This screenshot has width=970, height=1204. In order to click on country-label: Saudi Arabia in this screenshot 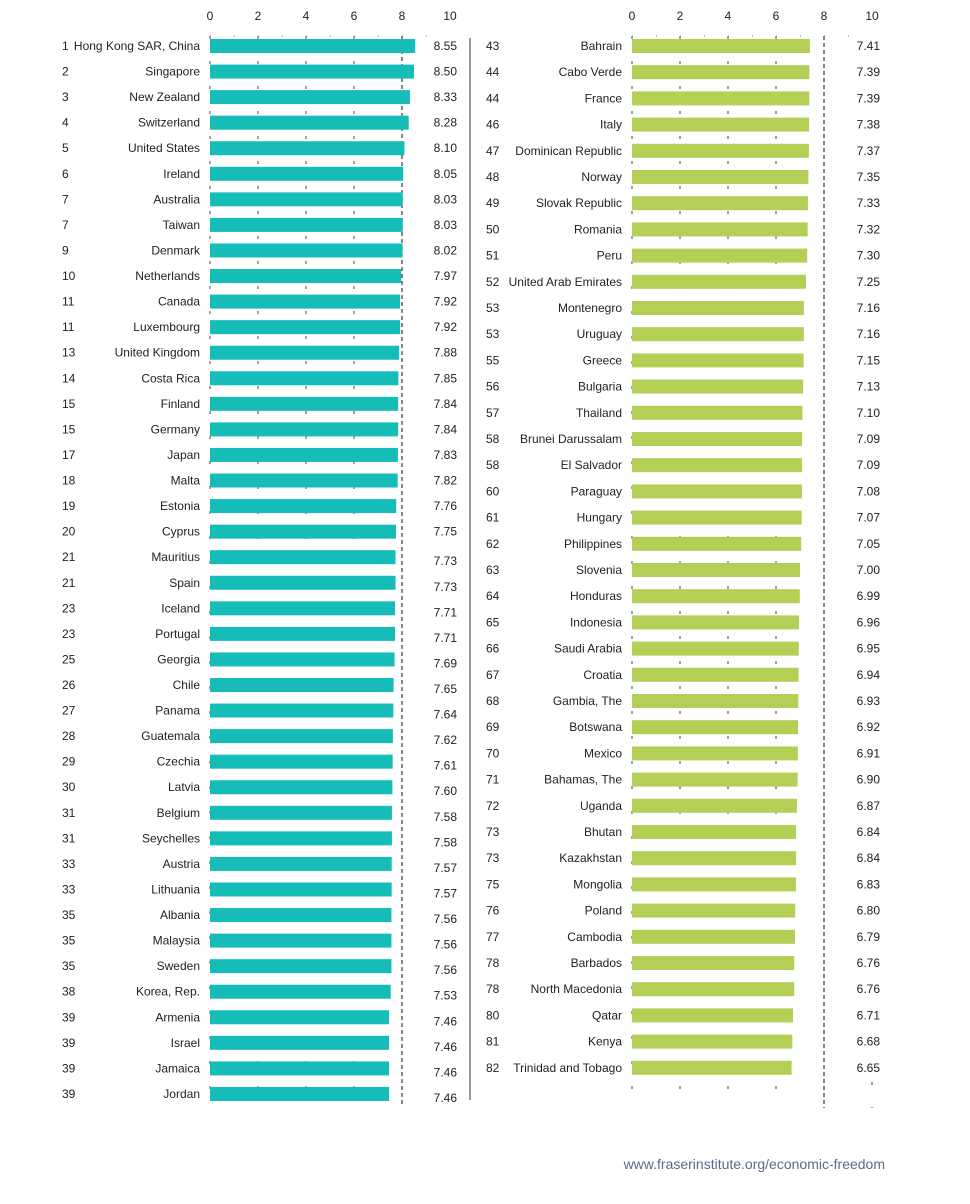, I will do `click(588, 649)`.